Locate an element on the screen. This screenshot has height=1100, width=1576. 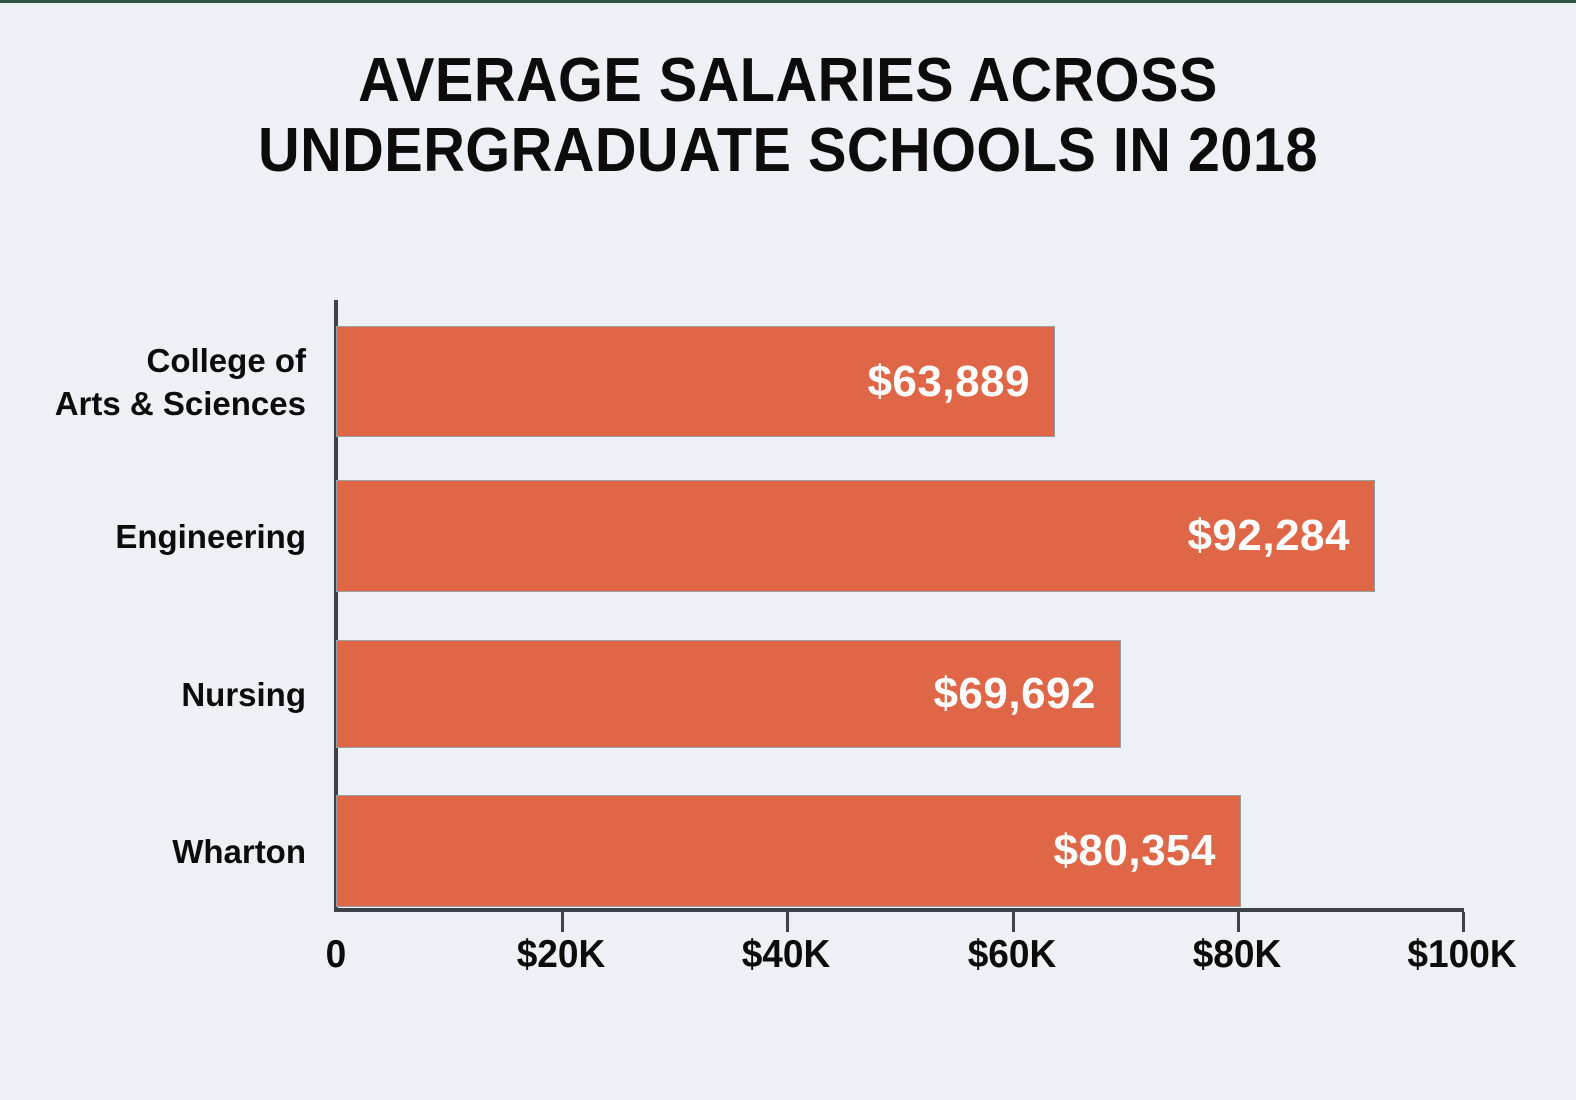
top-accent-rule is located at coordinates (788, 1).